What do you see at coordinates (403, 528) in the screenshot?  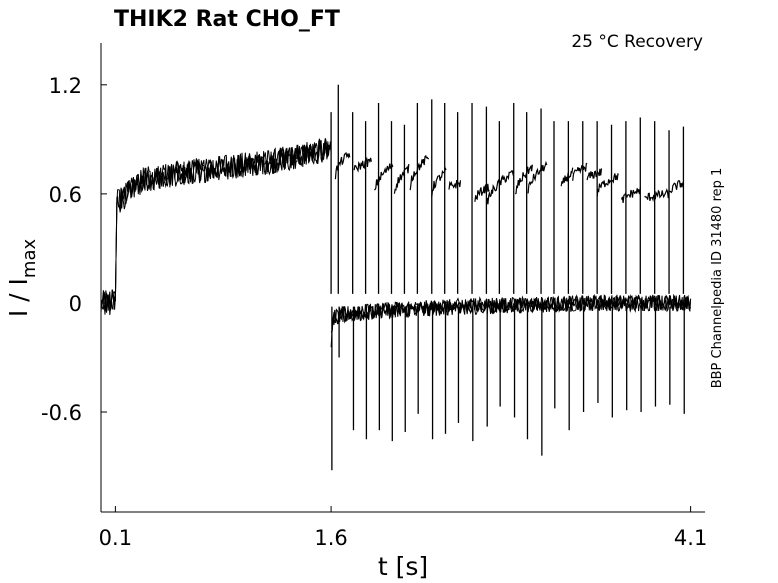 I see `x-ticks: 0.1 1.6 4.1` at bounding box center [403, 528].